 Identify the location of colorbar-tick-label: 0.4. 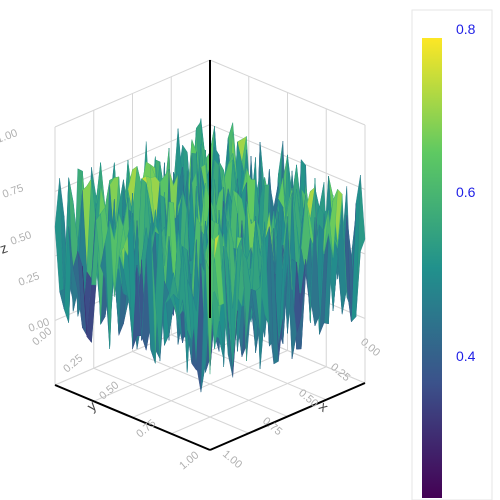
(466, 356).